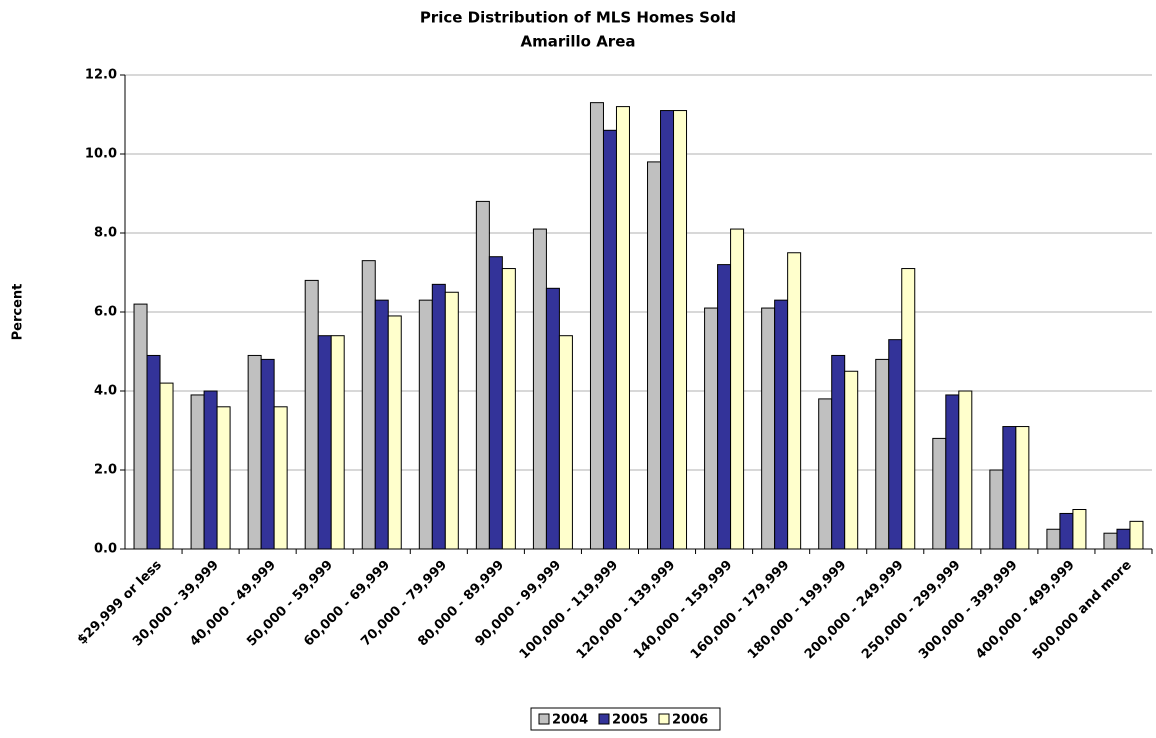 This screenshot has height=738, width=1156. What do you see at coordinates (854, 610) in the screenshot?
I see `x-tick-label: 200,000 - 249,999` at bounding box center [854, 610].